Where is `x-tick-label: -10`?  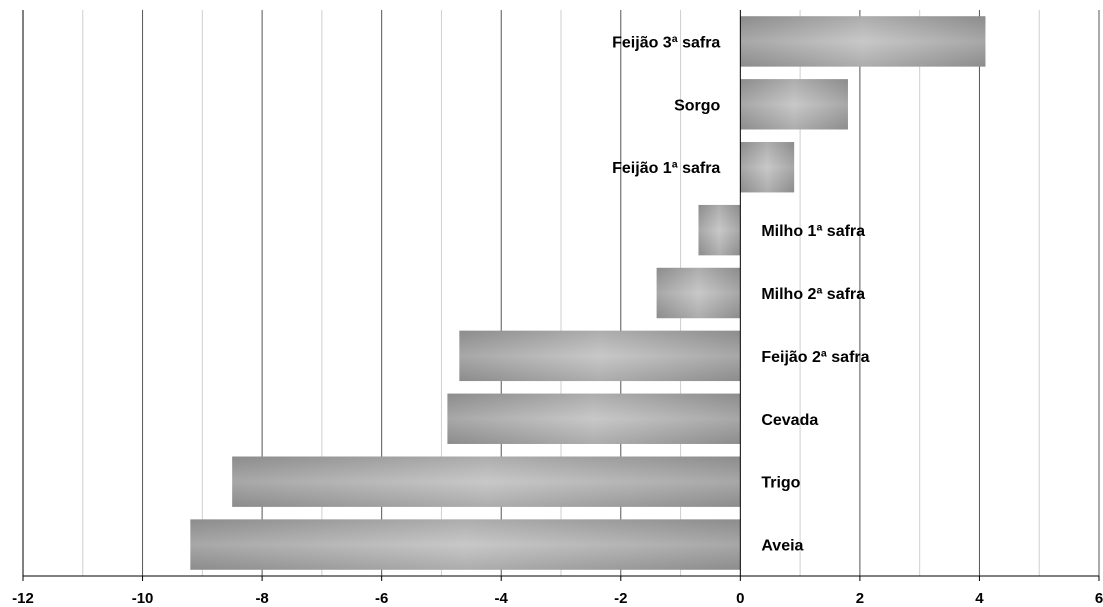
x-tick-label: -10 is located at coordinates (143, 598).